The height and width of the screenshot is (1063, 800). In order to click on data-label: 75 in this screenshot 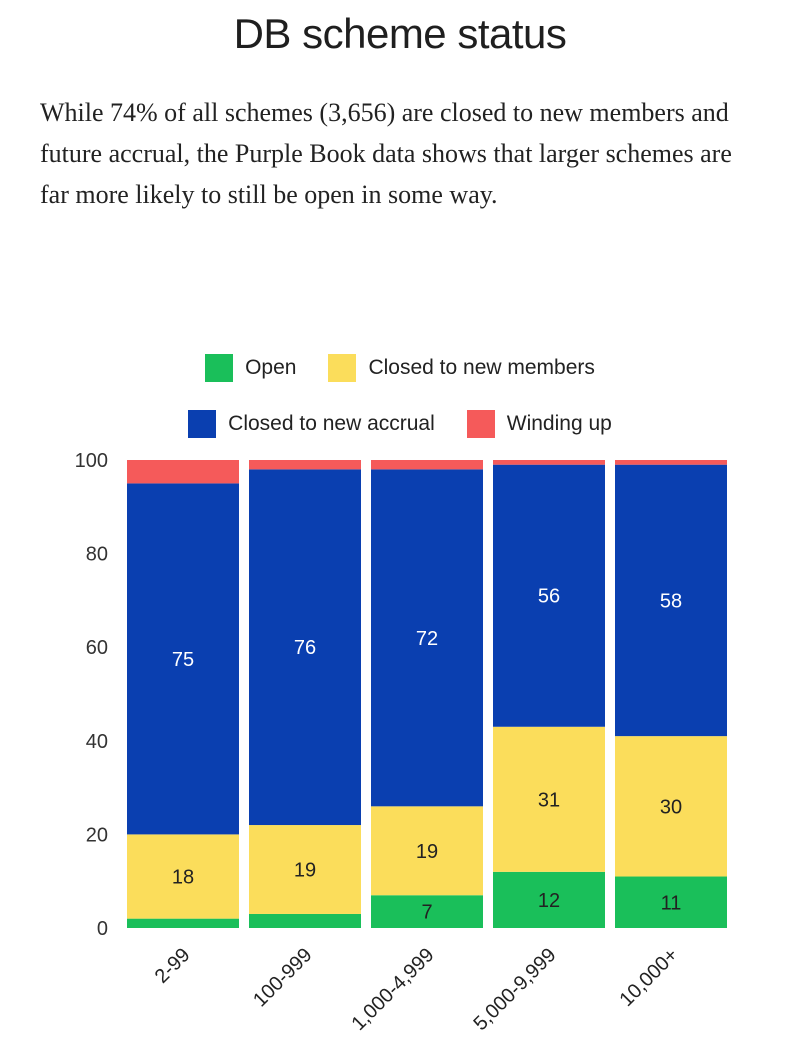, I will do `click(183, 660)`.